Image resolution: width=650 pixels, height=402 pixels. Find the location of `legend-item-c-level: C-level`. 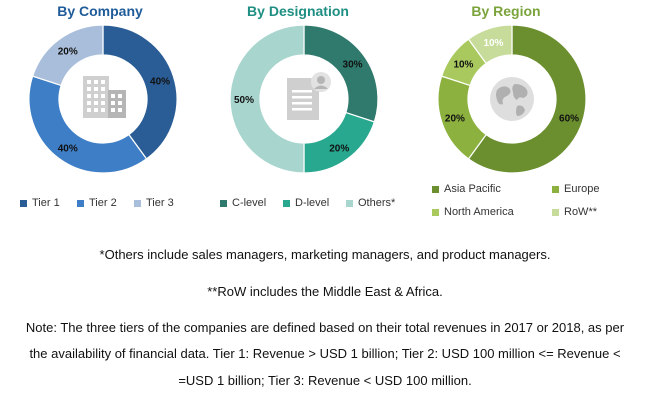

legend-item-c-level: C-level is located at coordinates (243, 203).